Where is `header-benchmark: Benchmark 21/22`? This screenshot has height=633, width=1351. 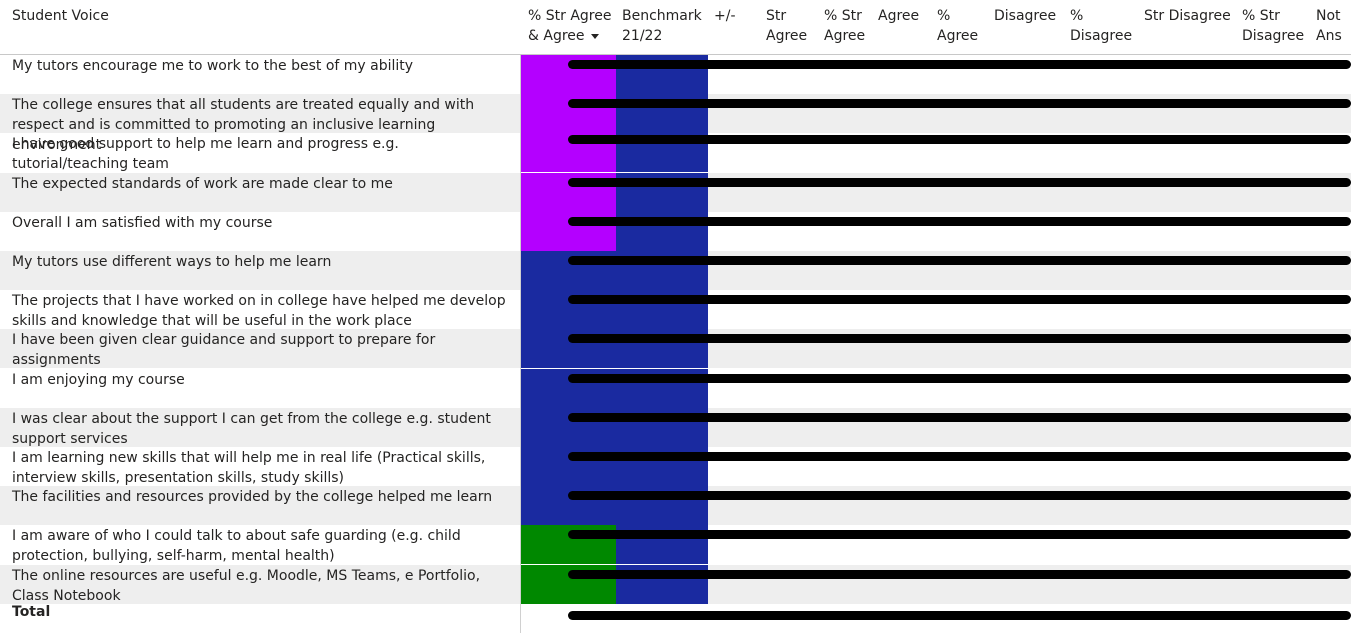 header-benchmark: Benchmark 21/22 is located at coordinates (662, 26).